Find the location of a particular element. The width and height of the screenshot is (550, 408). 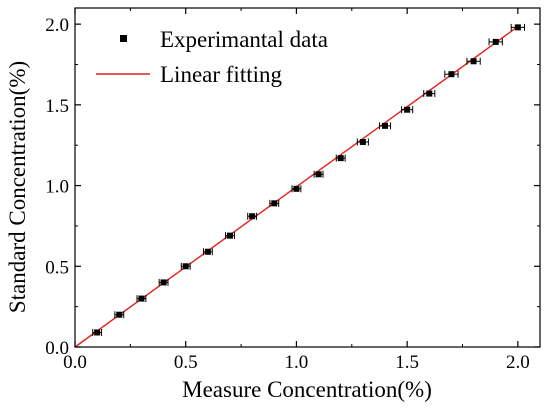

legend-item-fit: Linear fitting is located at coordinates (189, 74).